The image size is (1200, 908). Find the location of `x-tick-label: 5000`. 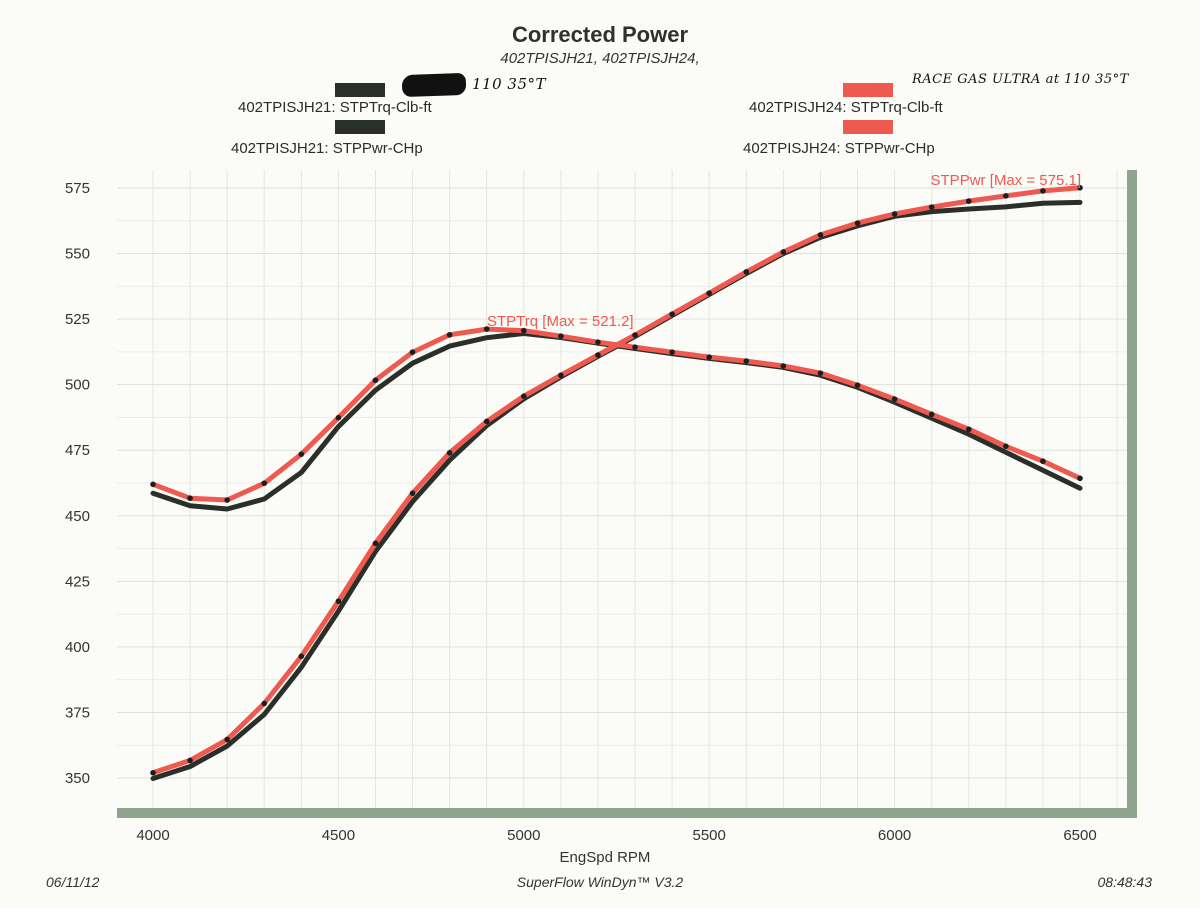

x-tick-label: 5000 is located at coordinates (523, 835).